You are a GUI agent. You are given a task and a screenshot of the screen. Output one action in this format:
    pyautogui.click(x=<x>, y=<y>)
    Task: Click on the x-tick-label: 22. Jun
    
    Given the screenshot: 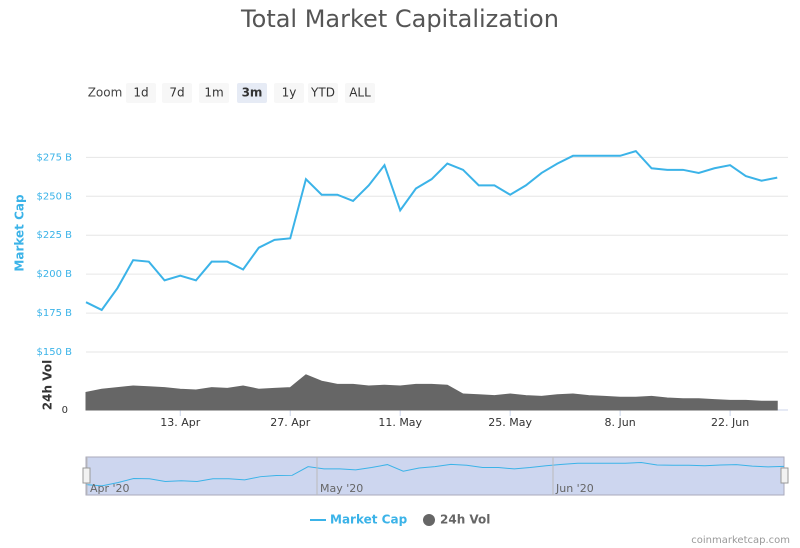 What is the action you would take?
    pyautogui.click(x=730, y=422)
    